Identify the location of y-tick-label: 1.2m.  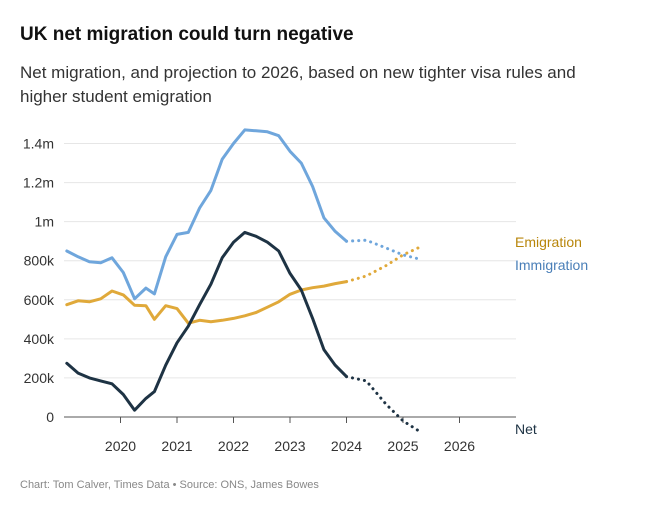
(38, 183).